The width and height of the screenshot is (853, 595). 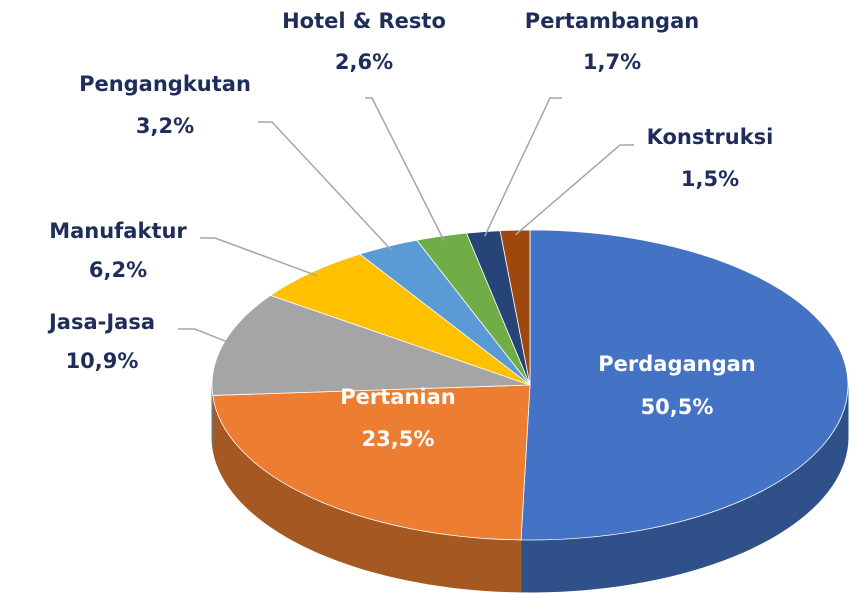 I want to click on slice-label: Manufaktur, so click(x=118, y=231).